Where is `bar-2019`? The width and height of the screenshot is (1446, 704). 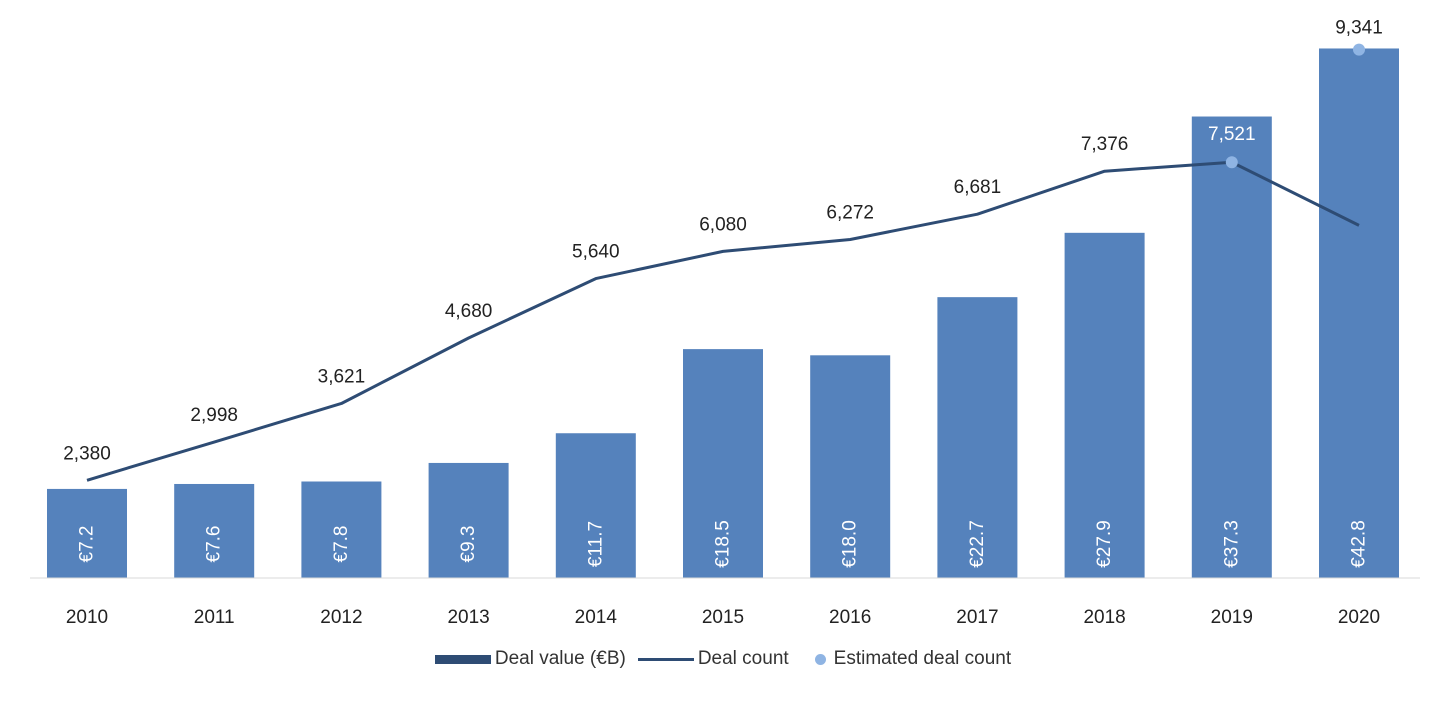 bar-2019 is located at coordinates (1231, 347).